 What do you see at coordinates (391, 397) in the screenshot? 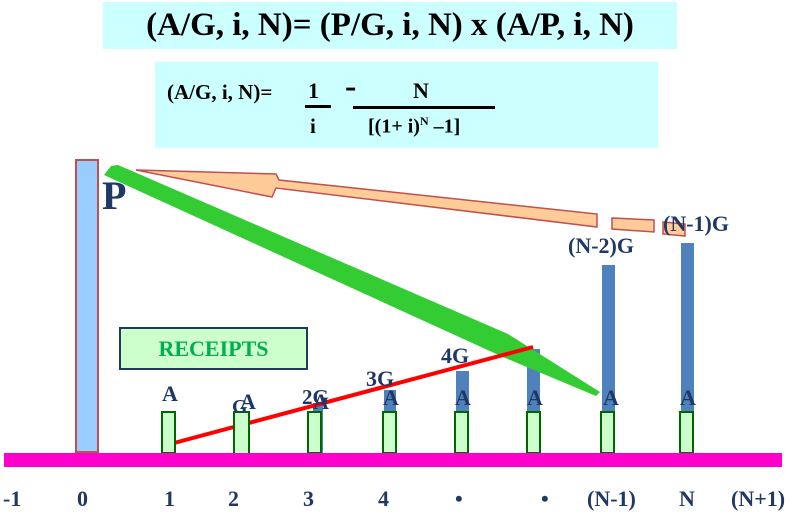
I see `a-label-4: A` at bounding box center [391, 397].